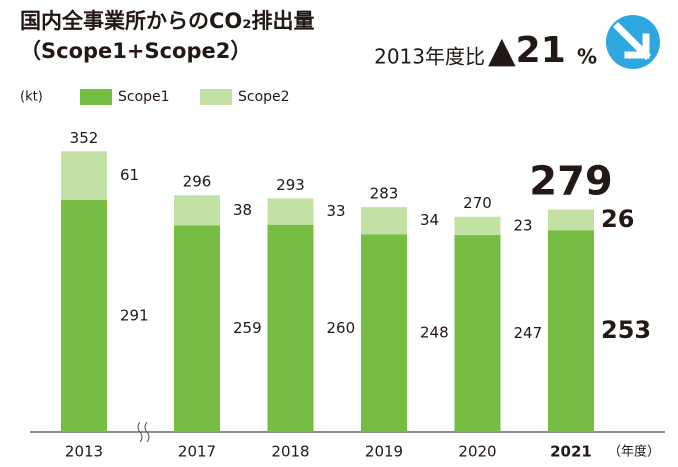 The height and width of the screenshot is (467, 678). Describe the element at coordinates (633, 42) in the screenshot. I see `down-arrow-icon` at that location.